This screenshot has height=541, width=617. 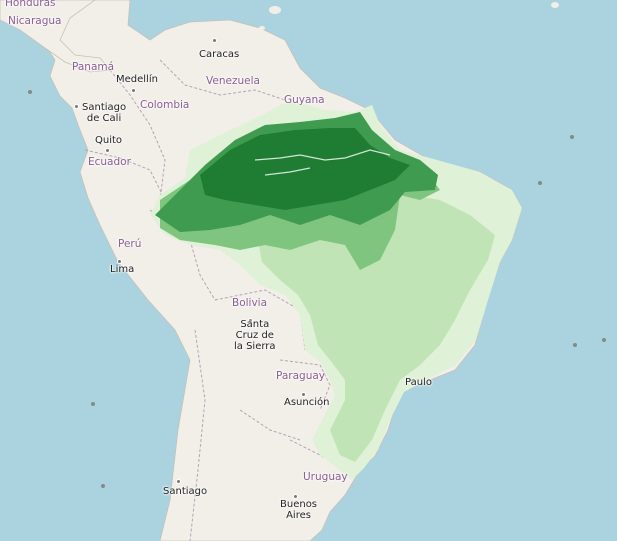 I want to click on label-santiago: Santiago, so click(x=185, y=491).